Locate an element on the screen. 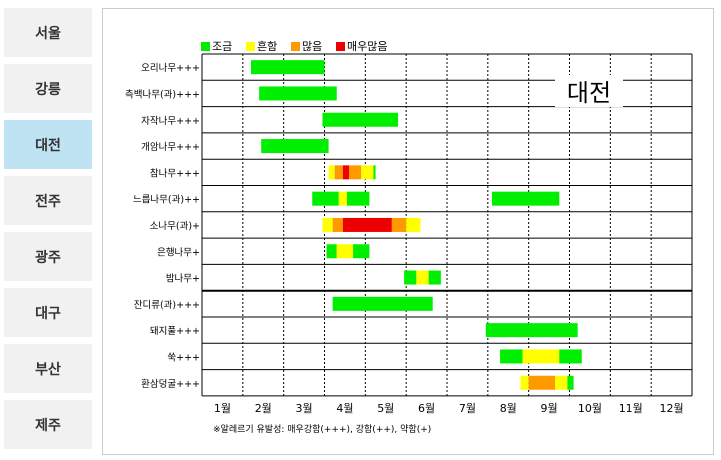 This screenshot has width=721, height=460. x-tick-label: 12월 is located at coordinates (672, 408).